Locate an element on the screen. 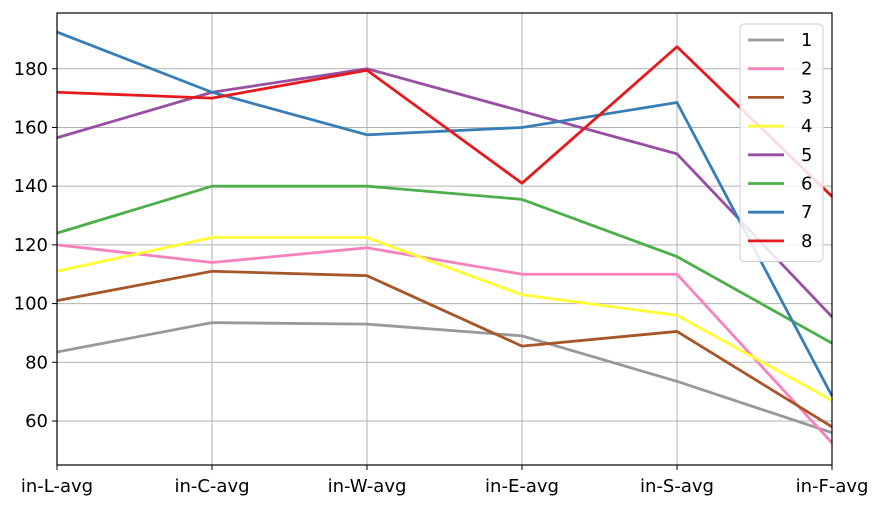 The width and height of the screenshot is (881, 505). y-tick-label: 160 is located at coordinates (31, 127).